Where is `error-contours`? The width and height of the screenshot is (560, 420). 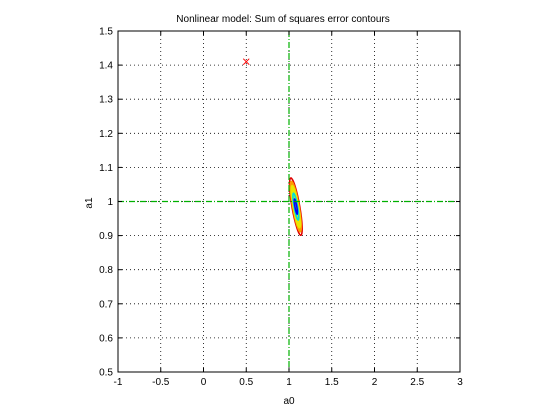
error-contours is located at coordinates (295, 207).